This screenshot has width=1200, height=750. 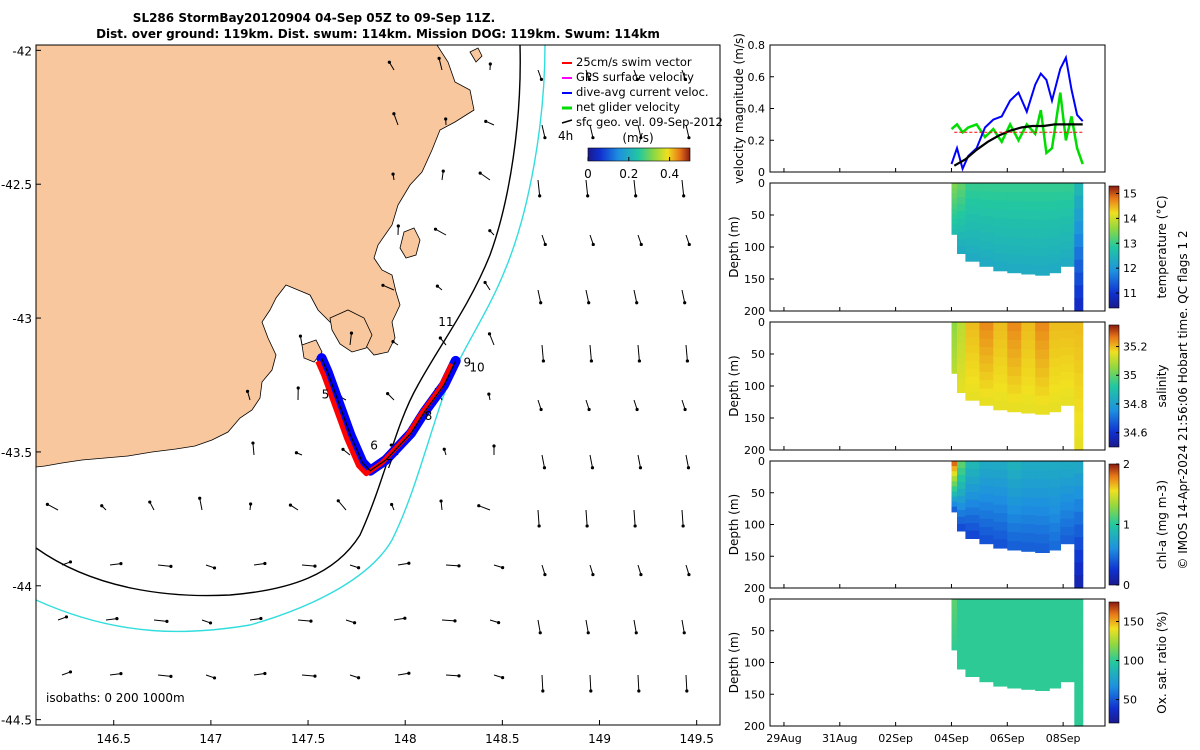 What do you see at coordinates (384, 418) in the screenshot?
I see `swim-vector-track` at bounding box center [384, 418].